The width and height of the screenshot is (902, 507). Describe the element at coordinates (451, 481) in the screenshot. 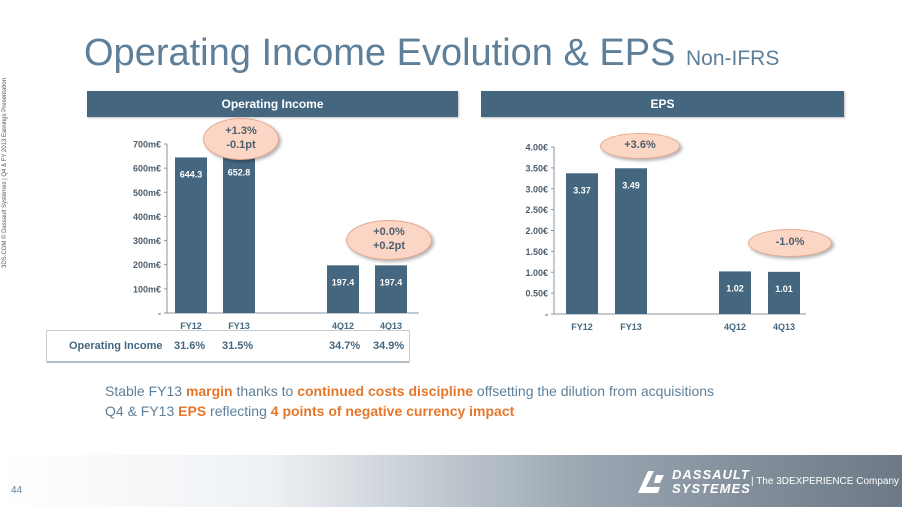

I see `footer-band` at that location.